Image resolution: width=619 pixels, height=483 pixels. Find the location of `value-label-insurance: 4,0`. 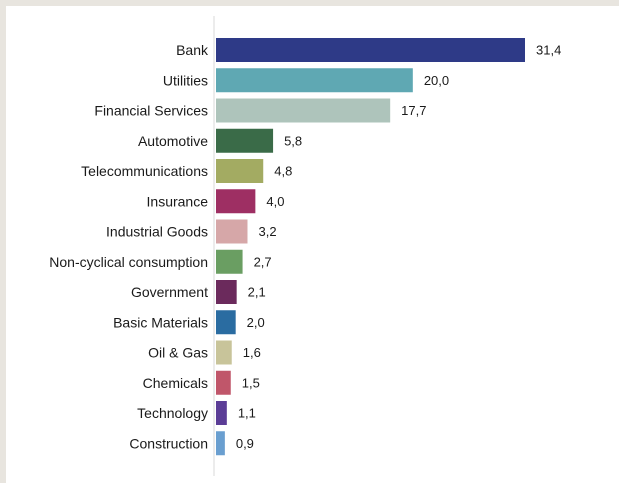

value-label-insurance: 4,0 is located at coordinates (275, 201).